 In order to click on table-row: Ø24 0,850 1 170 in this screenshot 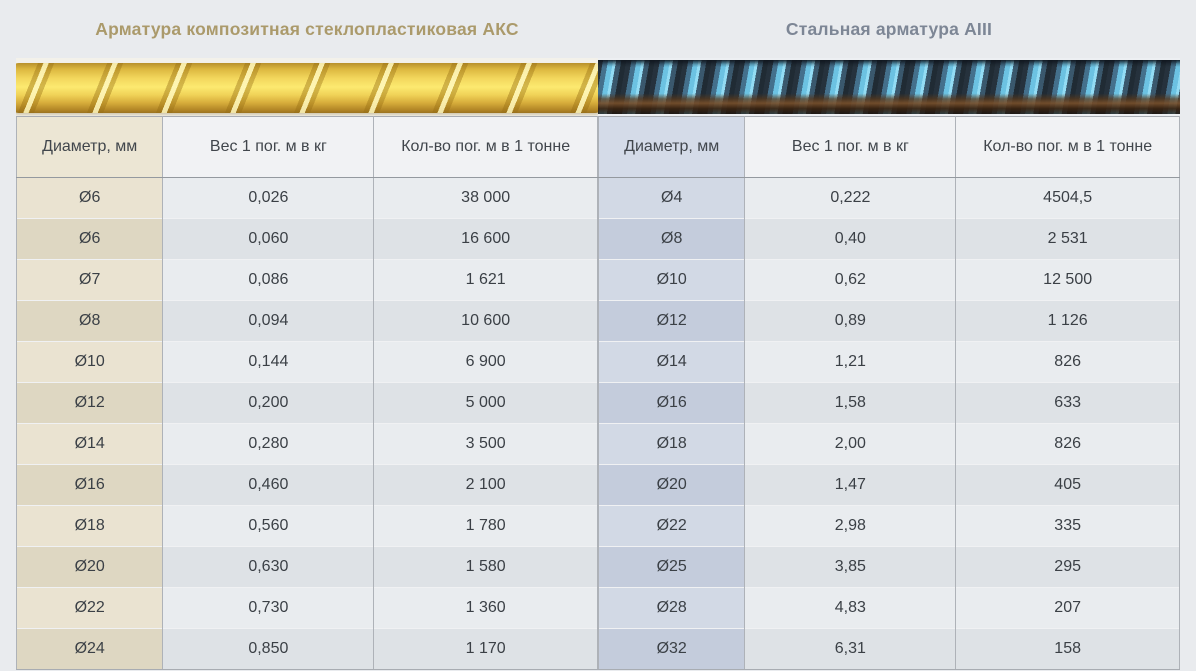, I will do `click(306, 649)`.